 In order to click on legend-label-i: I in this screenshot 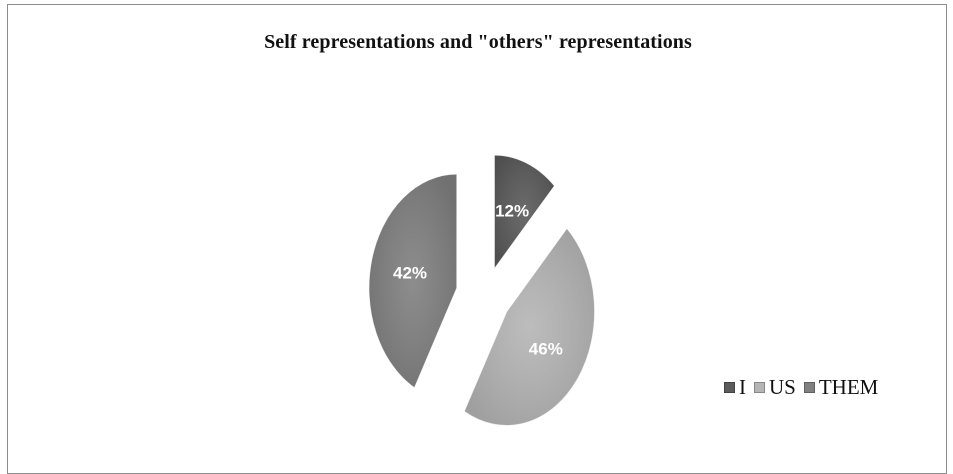, I will do `click(742, 387)`.